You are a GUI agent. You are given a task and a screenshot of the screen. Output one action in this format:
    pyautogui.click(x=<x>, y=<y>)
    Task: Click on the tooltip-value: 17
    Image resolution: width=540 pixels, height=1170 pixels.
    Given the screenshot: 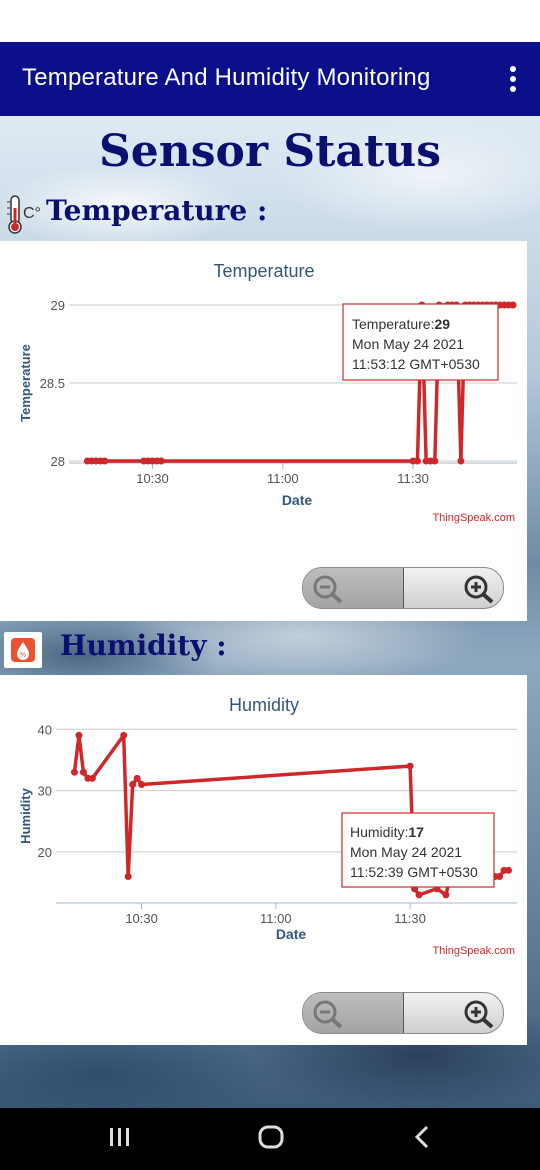 What is the action you would take?
    pyautogui.click(x=416, y=832)
    